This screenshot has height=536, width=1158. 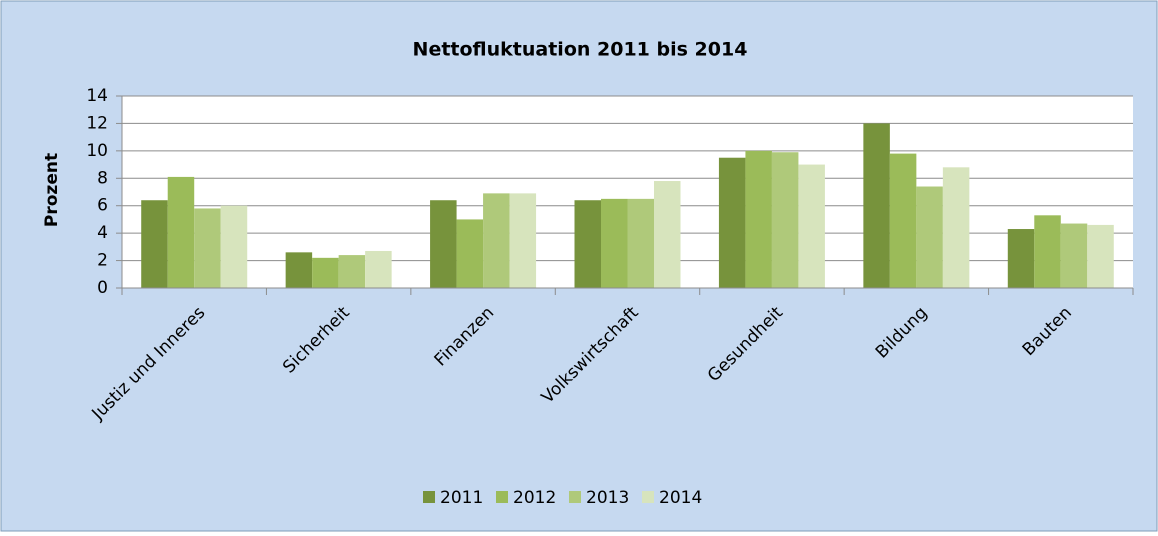 What do you see at coordinates (97, 123) in the screenshot?
I see `y-tick-label: 12` at bounding box center [97, 123].